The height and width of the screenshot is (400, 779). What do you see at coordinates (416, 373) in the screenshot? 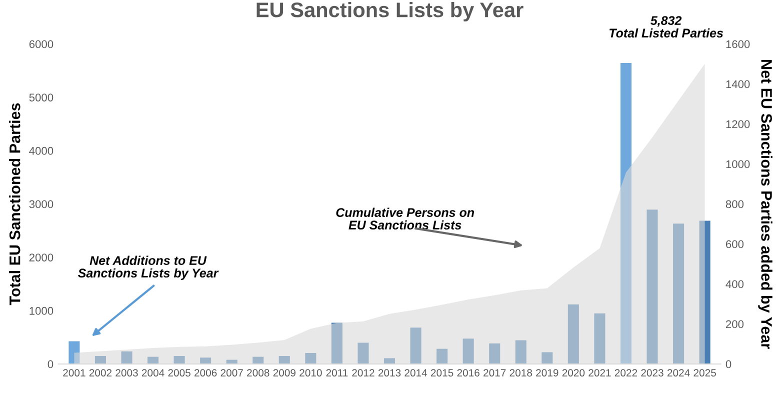
I see `x-tick-label: 2014` at bounding box center [416, 373].